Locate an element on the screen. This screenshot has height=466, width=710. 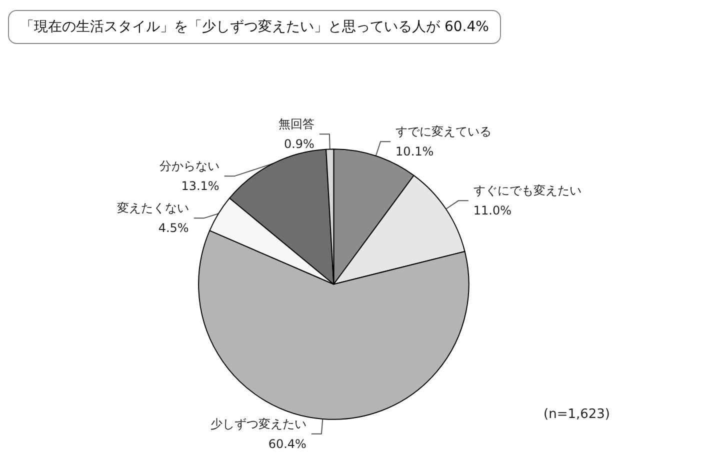
text: (n=1,623) is located at coordinates (577, 414).